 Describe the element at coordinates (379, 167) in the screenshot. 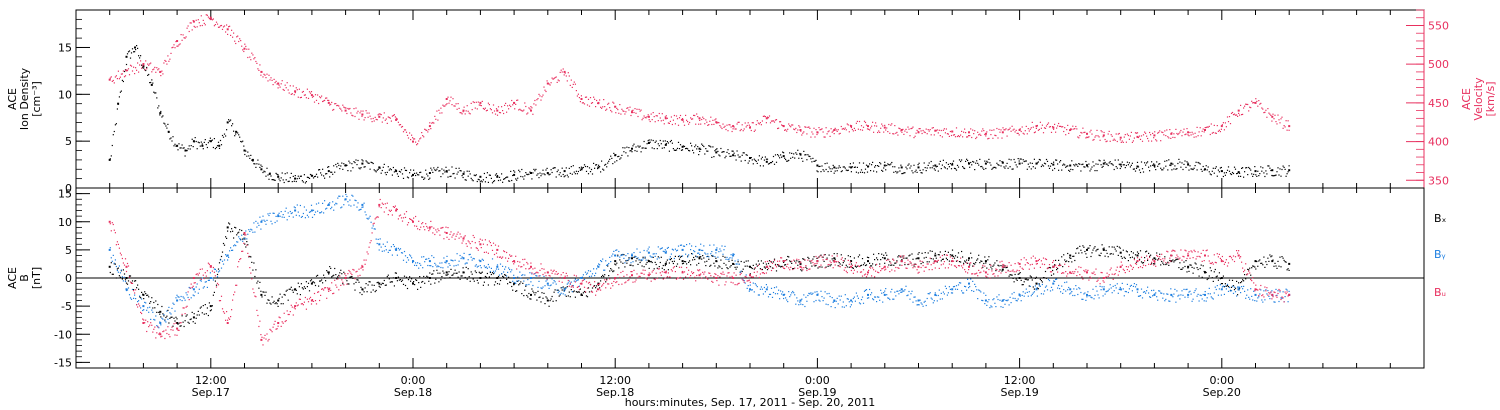

I see `density-series-point` at that location.